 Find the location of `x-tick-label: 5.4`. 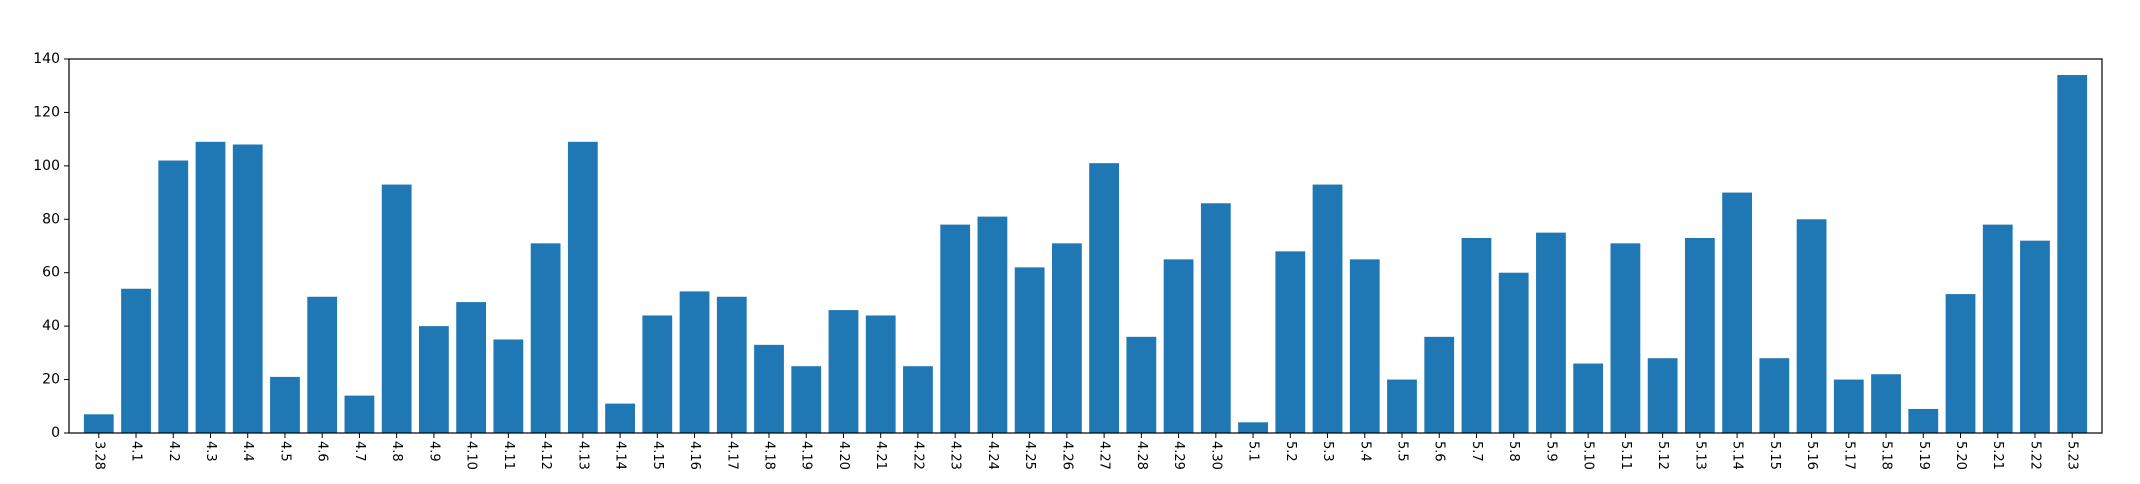

x-tick-label: 5.4 is located at coordinates (1364, 451).